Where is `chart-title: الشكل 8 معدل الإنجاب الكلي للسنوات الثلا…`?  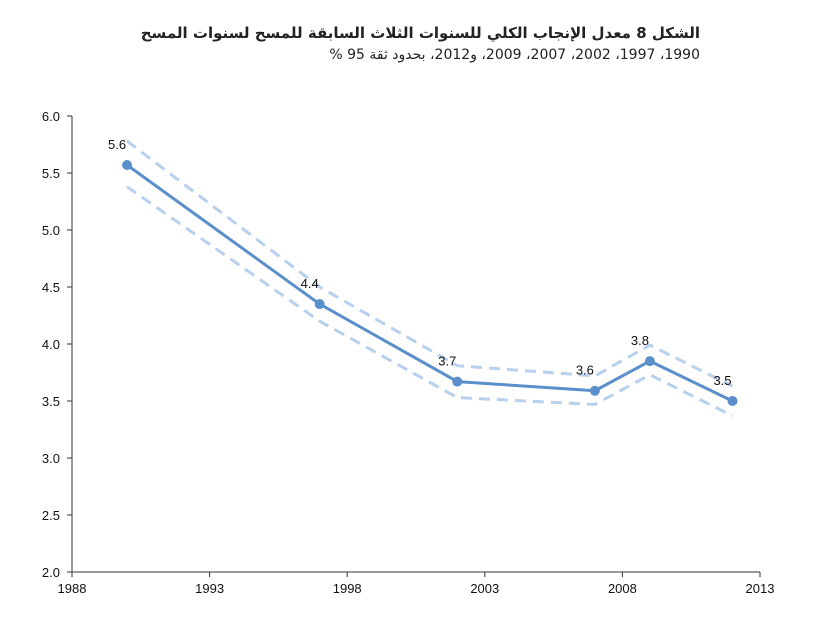 chart-title: الشكل 8 معدل الإنجاب الكلي للسنوات الثلا… is located at coordinates (420, 33).